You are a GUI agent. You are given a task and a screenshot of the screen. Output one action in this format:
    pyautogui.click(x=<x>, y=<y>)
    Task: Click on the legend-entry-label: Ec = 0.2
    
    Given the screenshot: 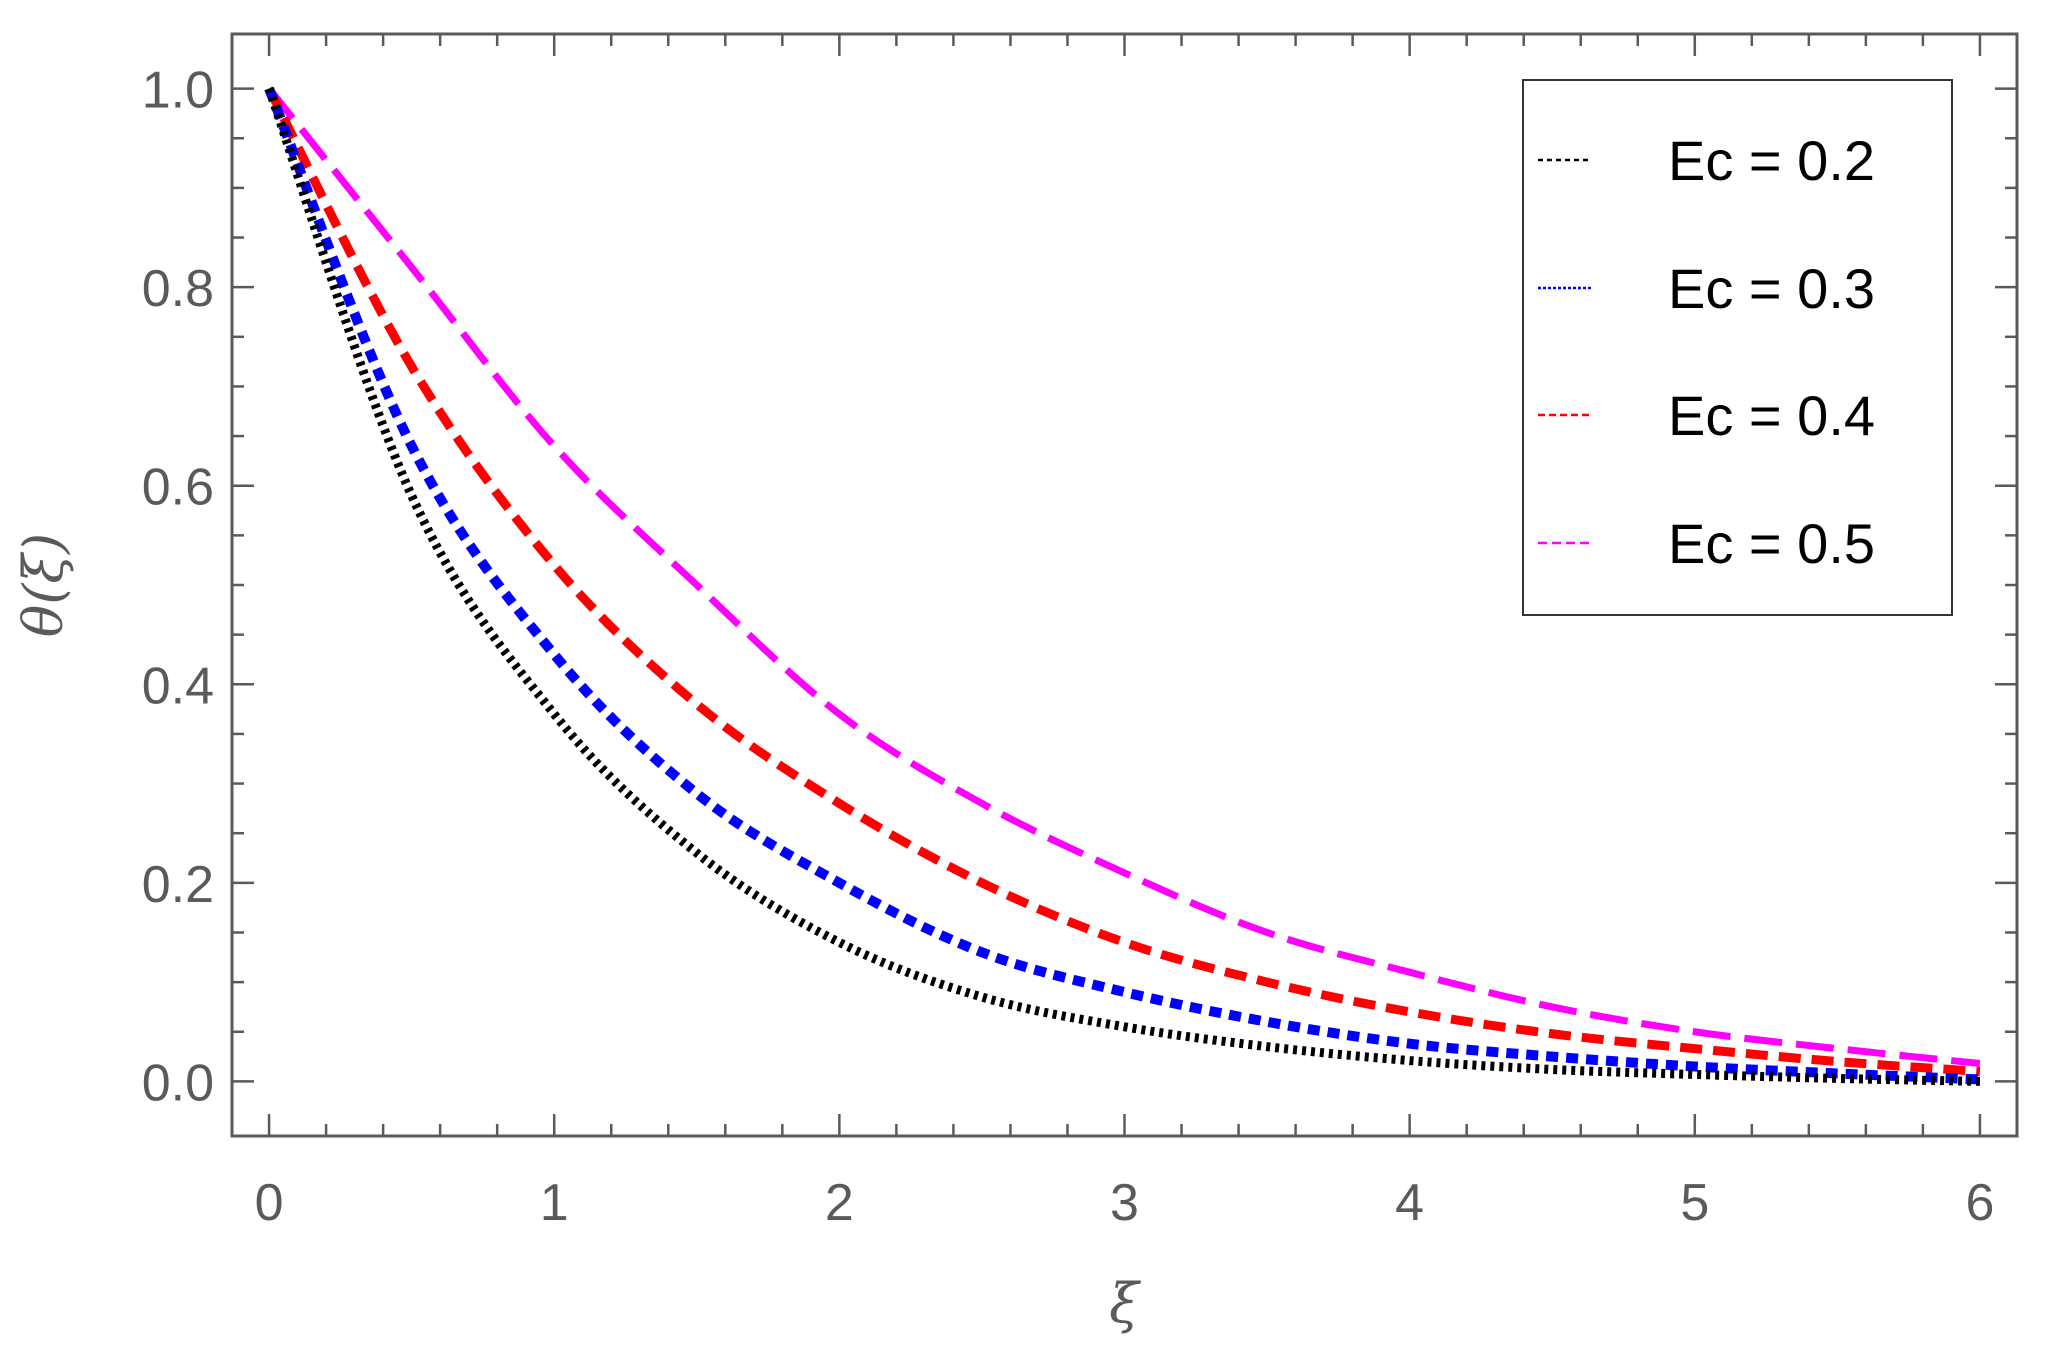 What is the action you would take?
    pyautogui.click(x=1771, y=160)
    